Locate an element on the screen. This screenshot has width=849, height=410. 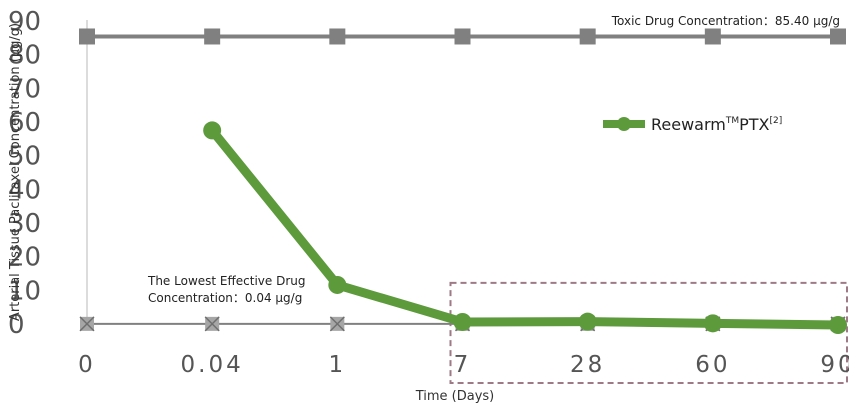
x-tick-label: 60 is located at coordinates (712, 365).